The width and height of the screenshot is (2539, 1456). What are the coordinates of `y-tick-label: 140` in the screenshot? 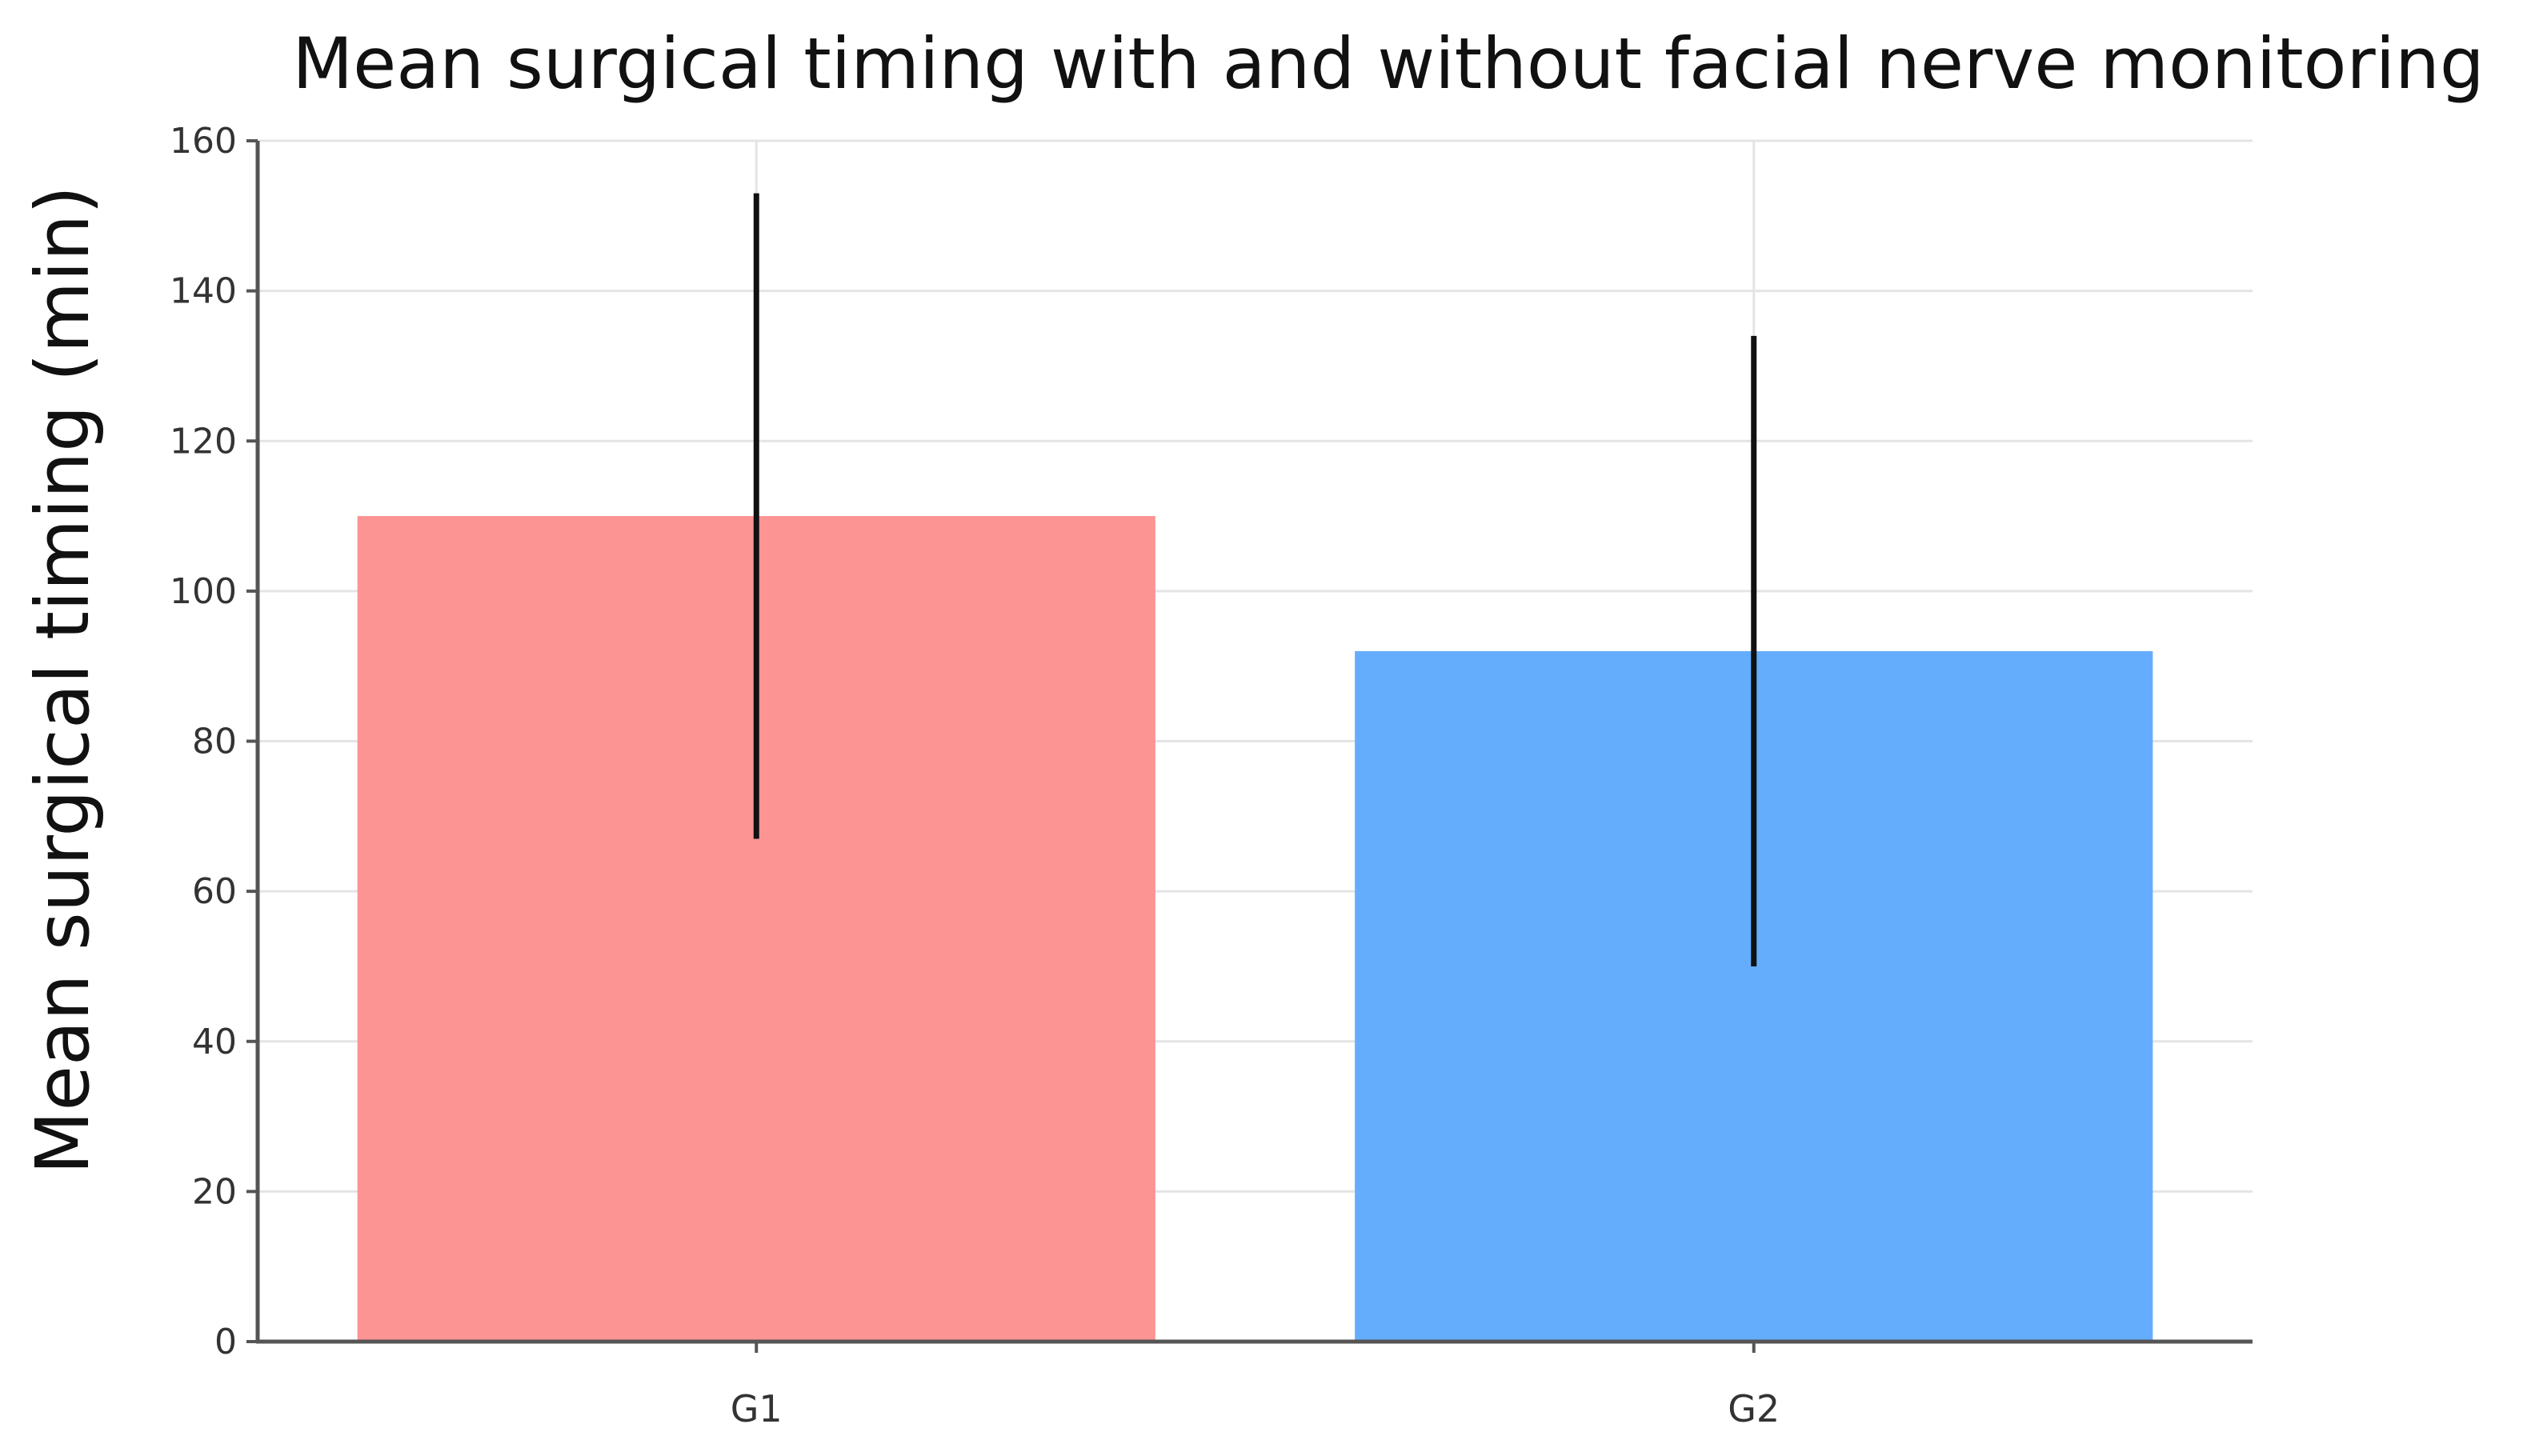 It's located at (203, 291).